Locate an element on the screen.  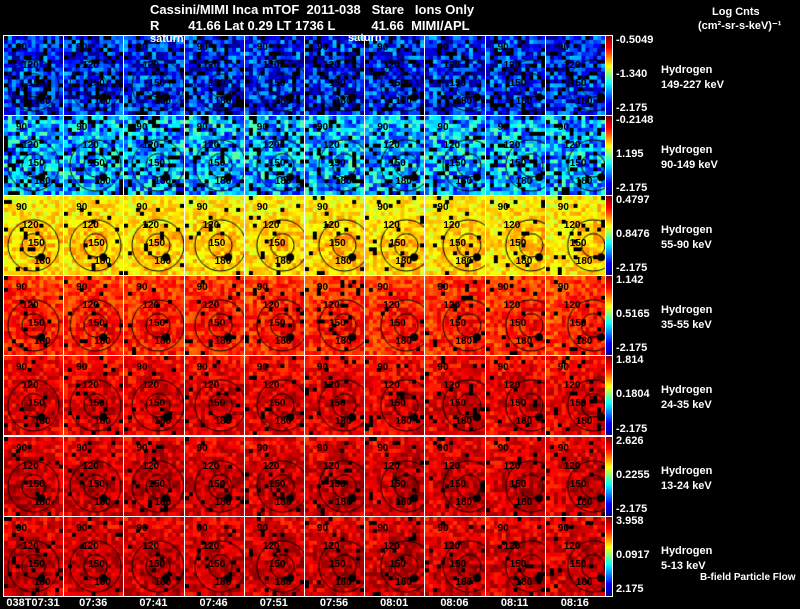
row-label: Hydrogen 13-24 keV is located at coordinates (686, 479).